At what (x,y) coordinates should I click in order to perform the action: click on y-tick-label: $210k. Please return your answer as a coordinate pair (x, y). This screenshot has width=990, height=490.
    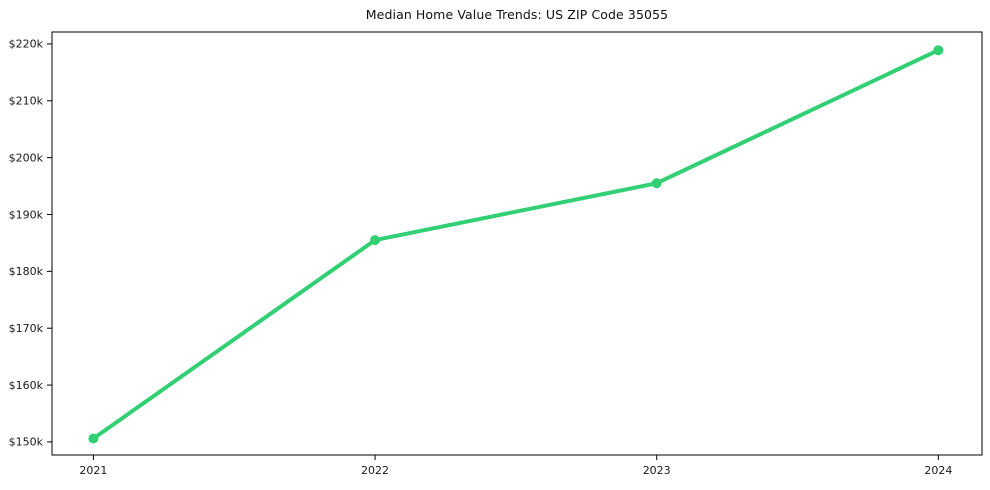
    Looking at the image, I should click on (26, 101).